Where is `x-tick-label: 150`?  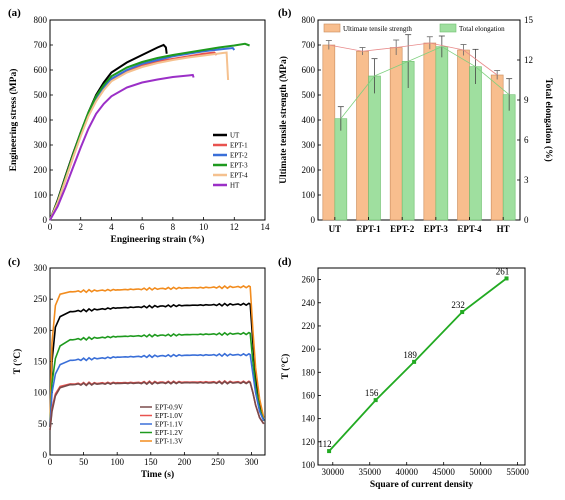 x-tick-label: 150 is located at coordinates (151, 462).